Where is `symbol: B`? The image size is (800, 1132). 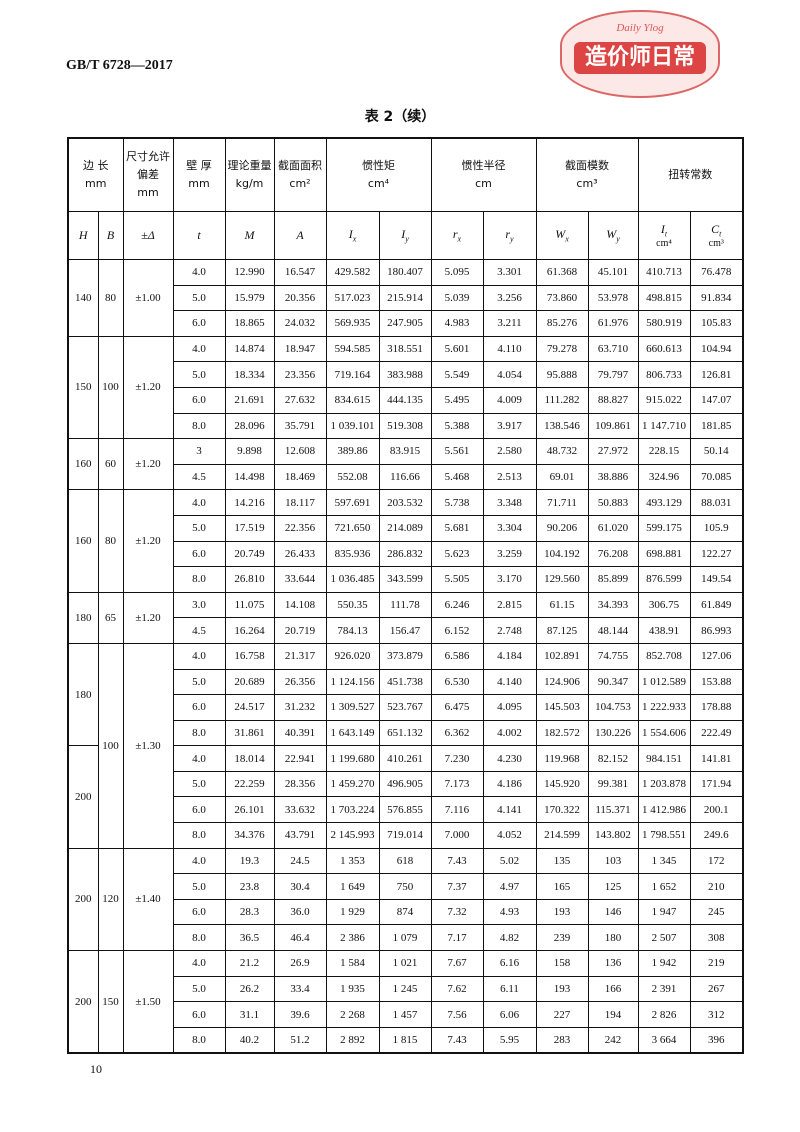 symbol: B is located at coordinates (110, 235).